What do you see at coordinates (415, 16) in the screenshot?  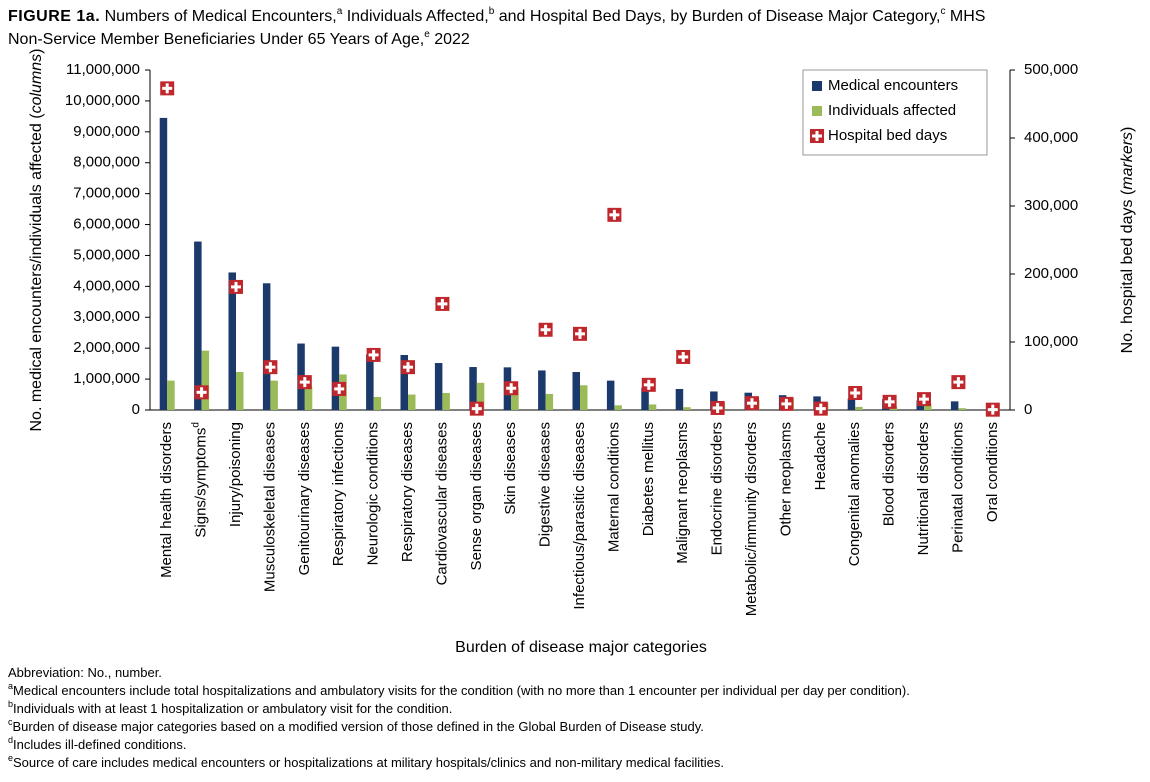 I see `text-part: Individuals Affected,` at bounding box center [415, 16].